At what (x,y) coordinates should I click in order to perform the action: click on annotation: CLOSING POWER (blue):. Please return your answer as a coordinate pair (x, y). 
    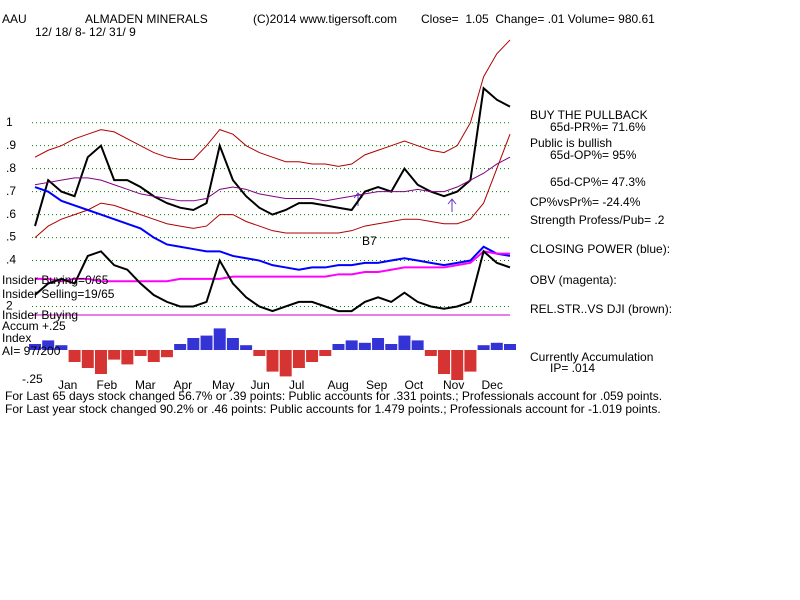
    Looking at the image, I should click on (600, 249).